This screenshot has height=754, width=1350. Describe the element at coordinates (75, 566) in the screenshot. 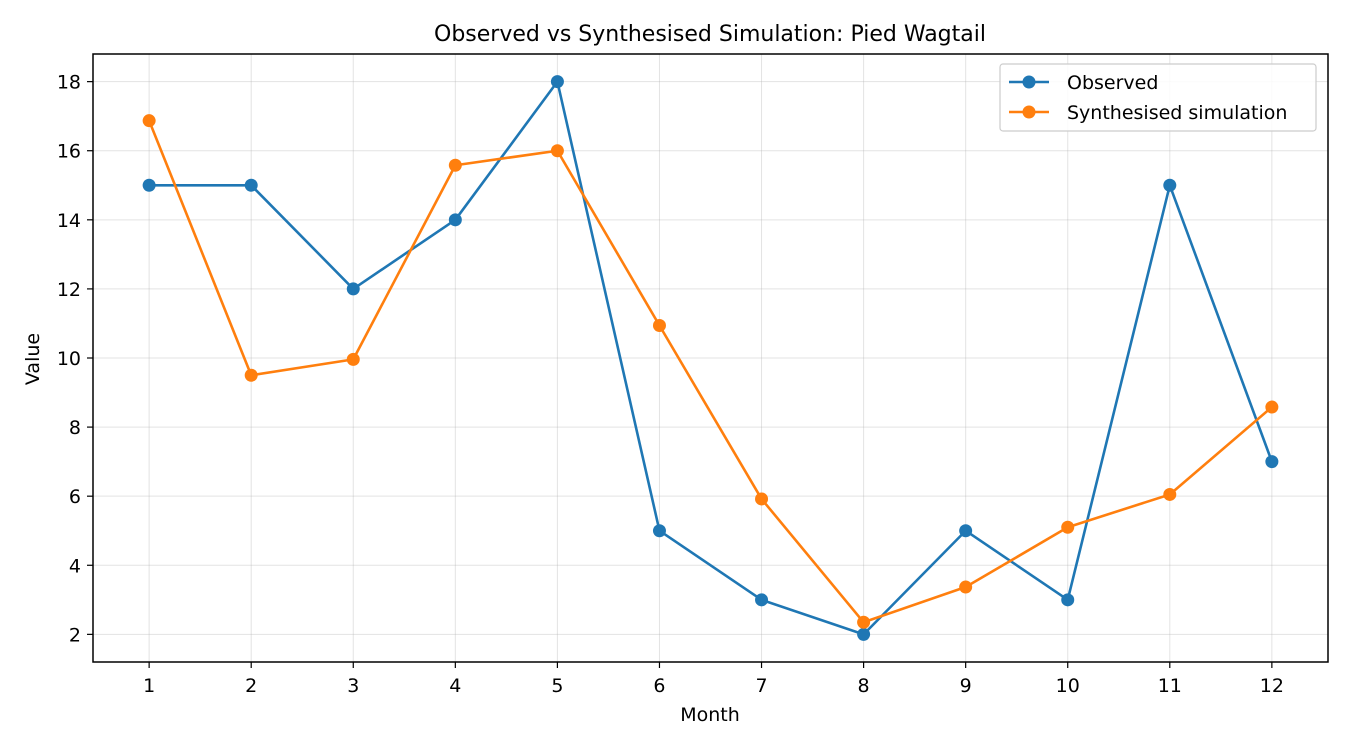

I see `y-tick-label: 4` at that location.